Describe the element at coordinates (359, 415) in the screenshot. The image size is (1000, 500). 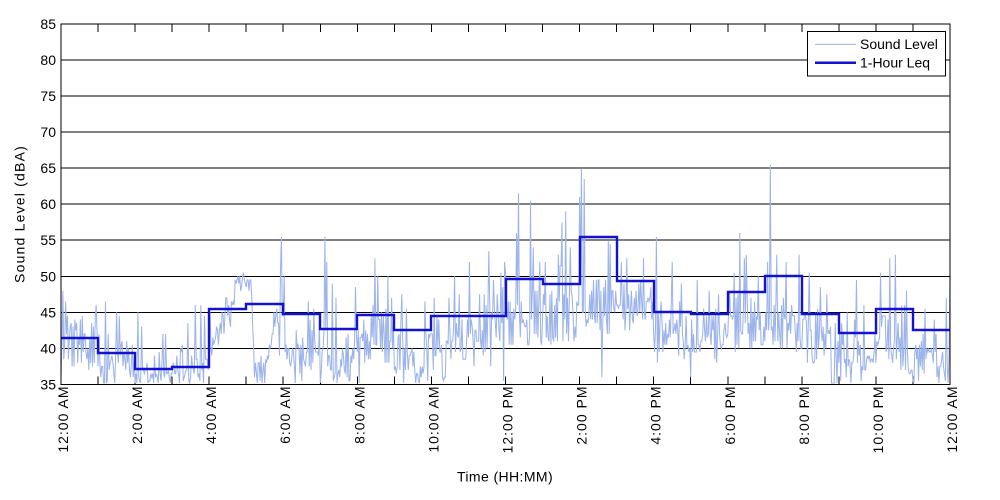
I see `svg-text: 8:00 AM` at that location.